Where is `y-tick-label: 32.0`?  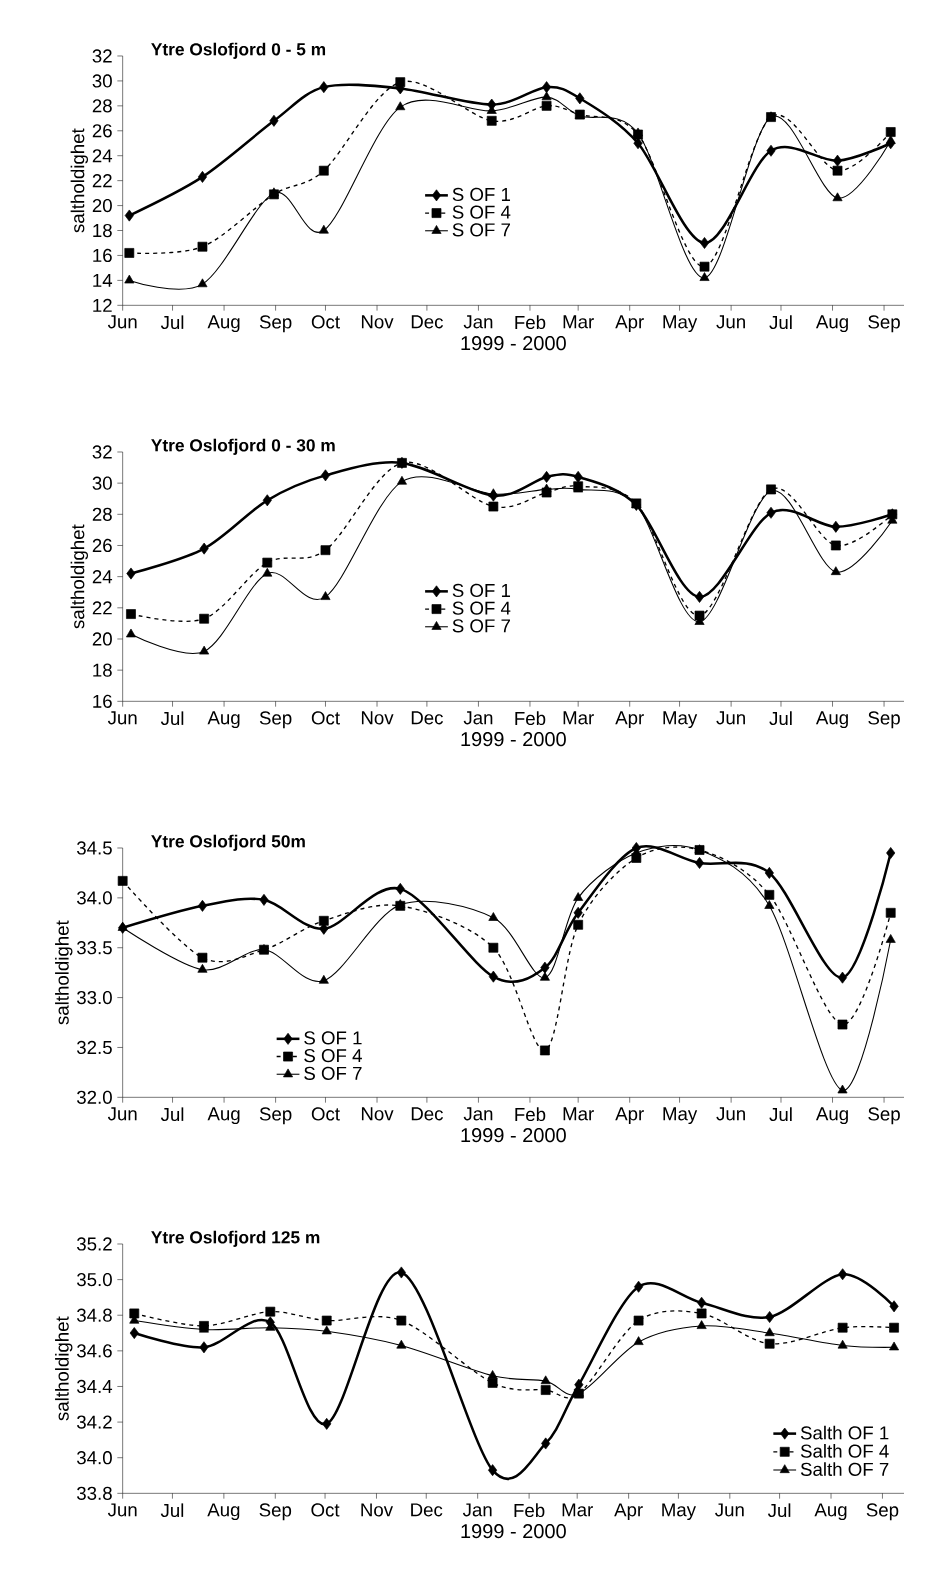
y-tick-label: 32.0 is located at coordinates (94, 1097).